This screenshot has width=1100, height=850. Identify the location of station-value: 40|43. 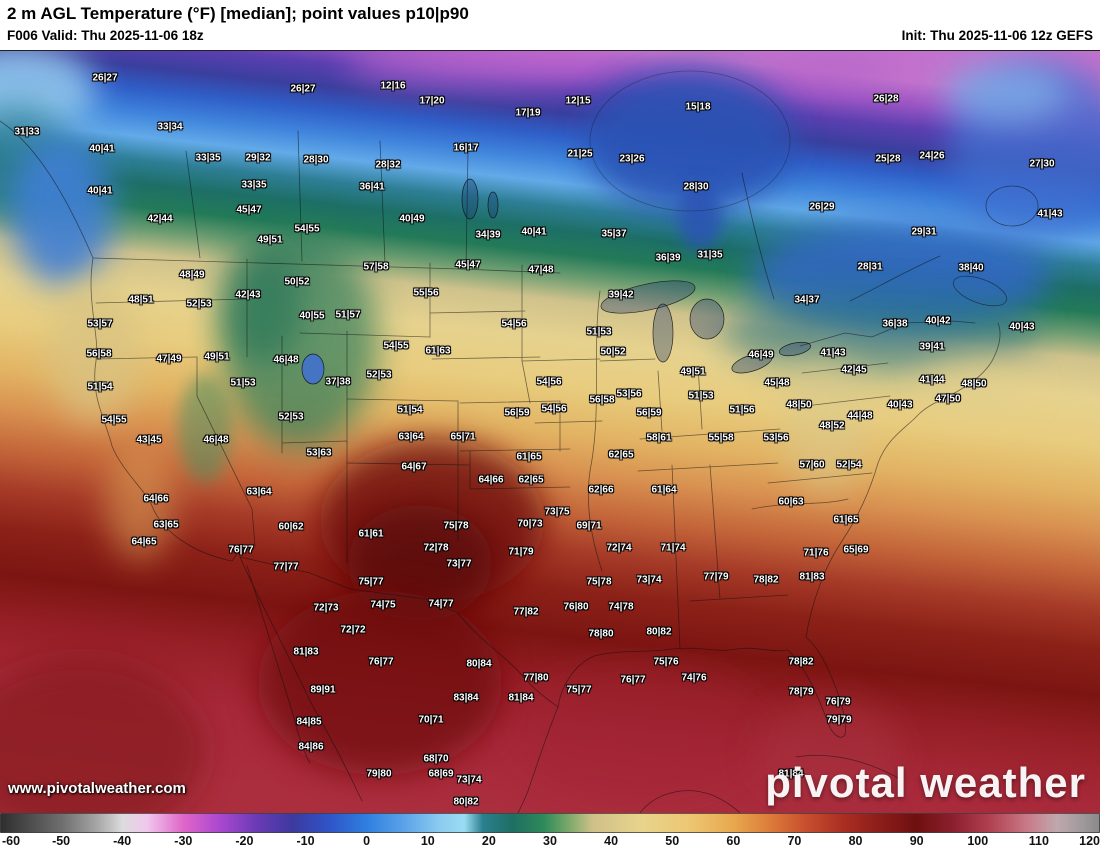
(1022, 327).